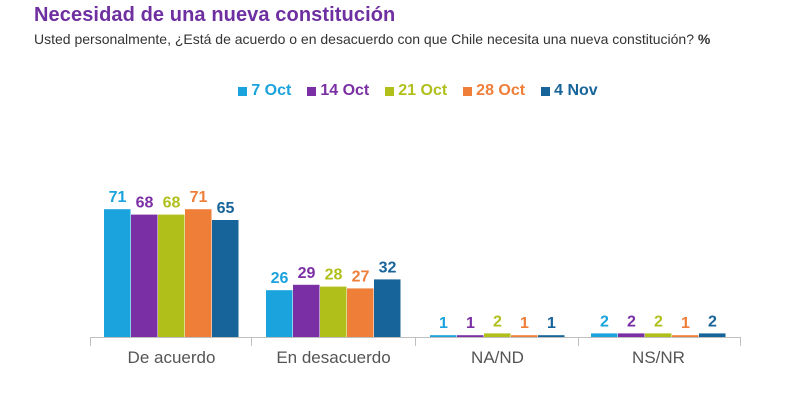  I want to click on category-label: En desacuerdo, so click(333, 357).